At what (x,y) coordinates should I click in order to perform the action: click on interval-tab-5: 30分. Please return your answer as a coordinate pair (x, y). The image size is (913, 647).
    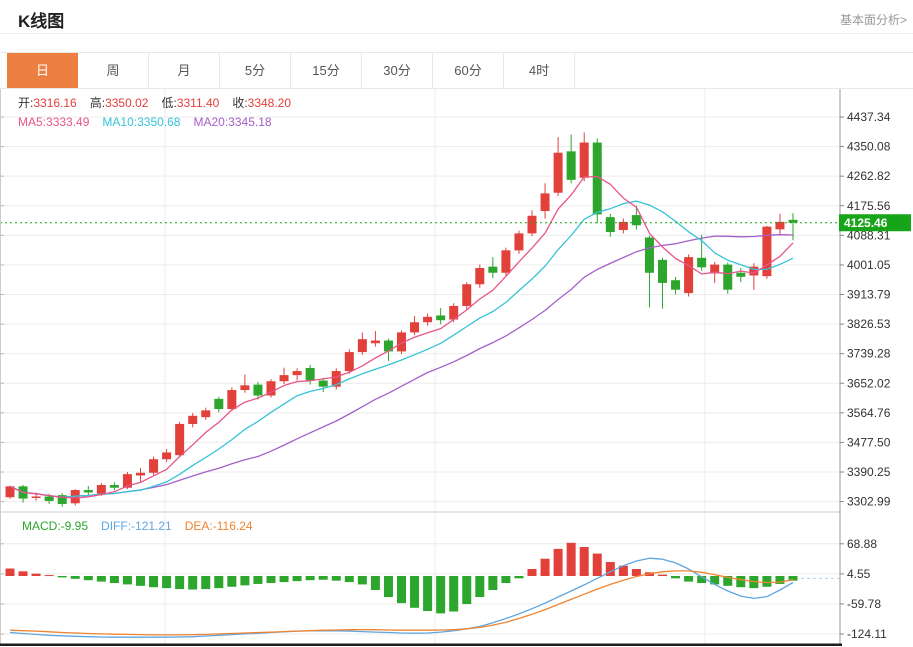
    Looking at the image, I should click on (397, 70).